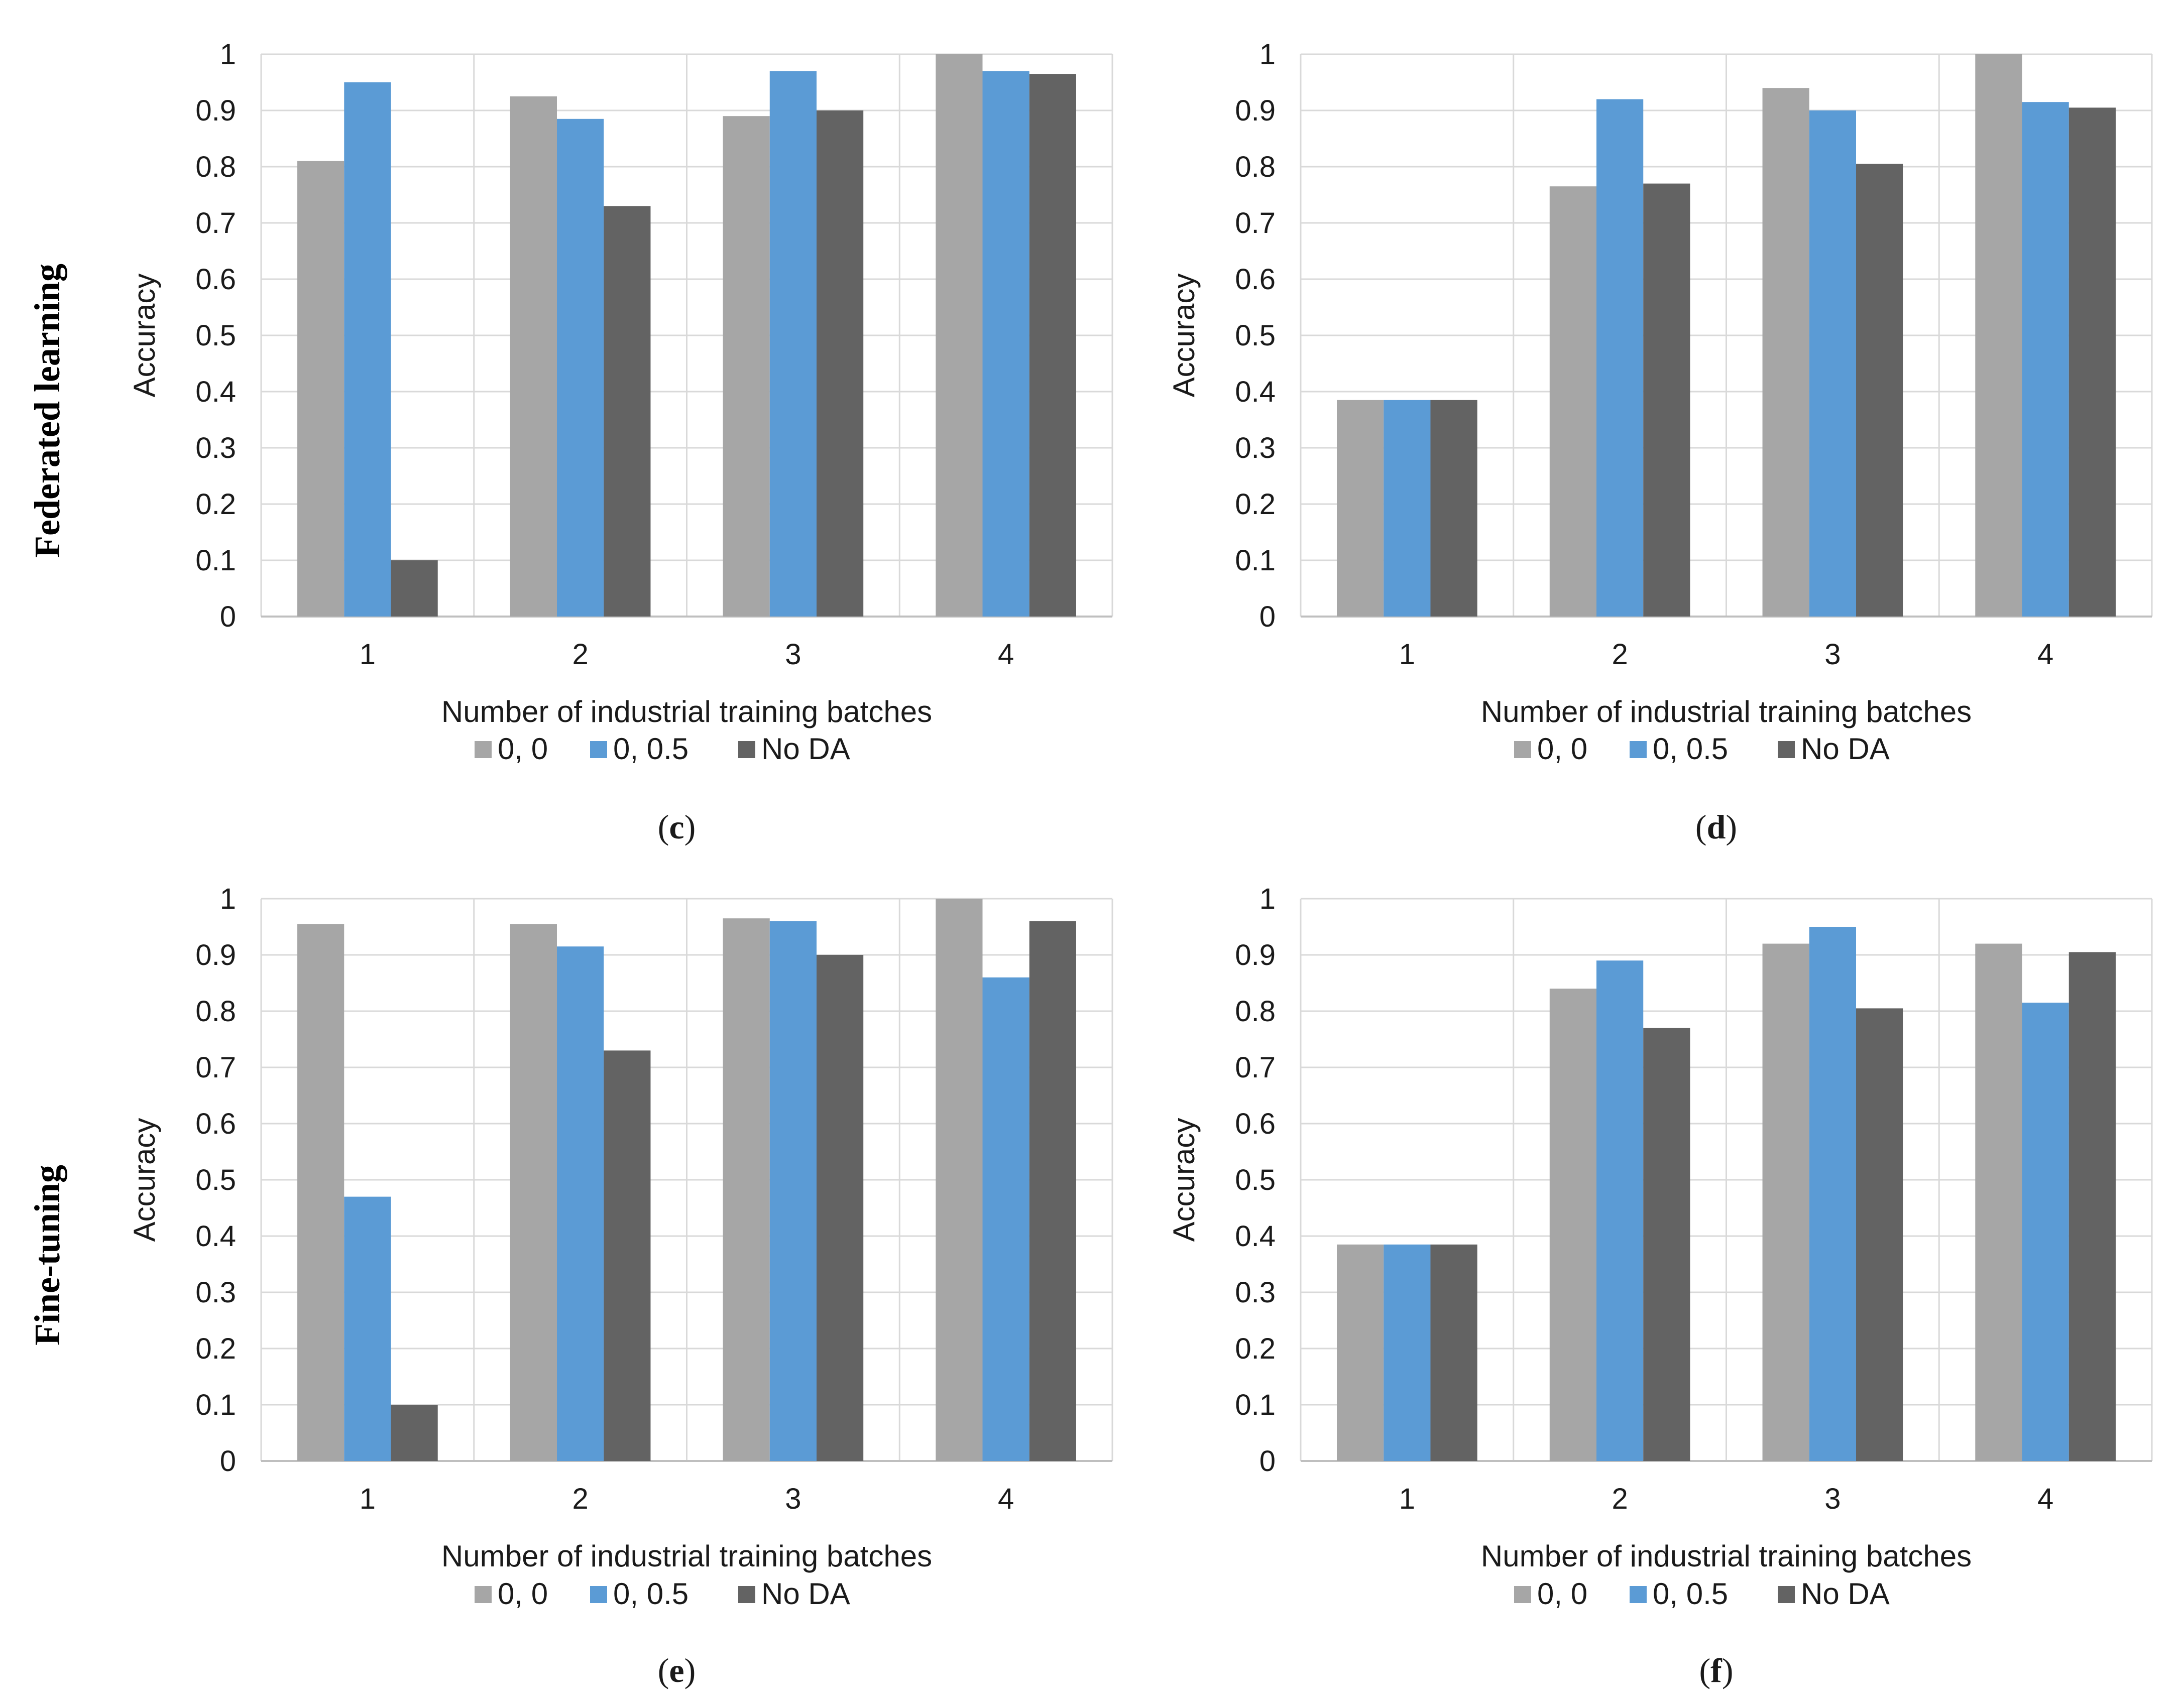 This screenshot has height=1708, width=2182. I want to click on panel-caption-c: (c), so click(677, 827).